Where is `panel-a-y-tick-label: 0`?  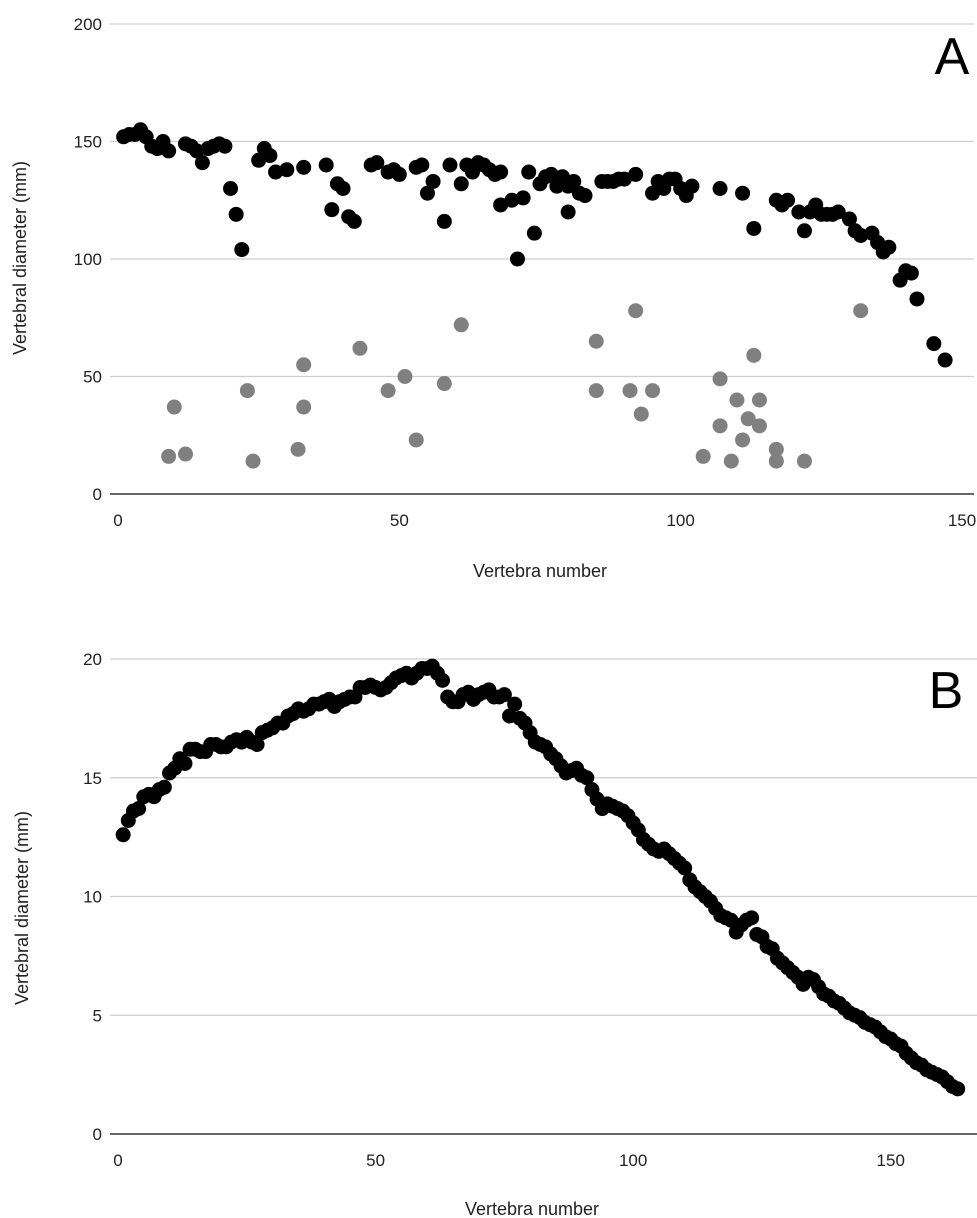 panel-a-y-tick-label: 0 is located at coordinates (97, 494).